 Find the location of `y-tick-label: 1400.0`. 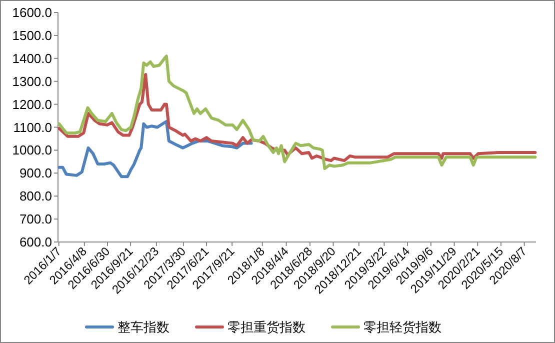

y-tick-label: 1400.0 is located at coordinates (32, 58).